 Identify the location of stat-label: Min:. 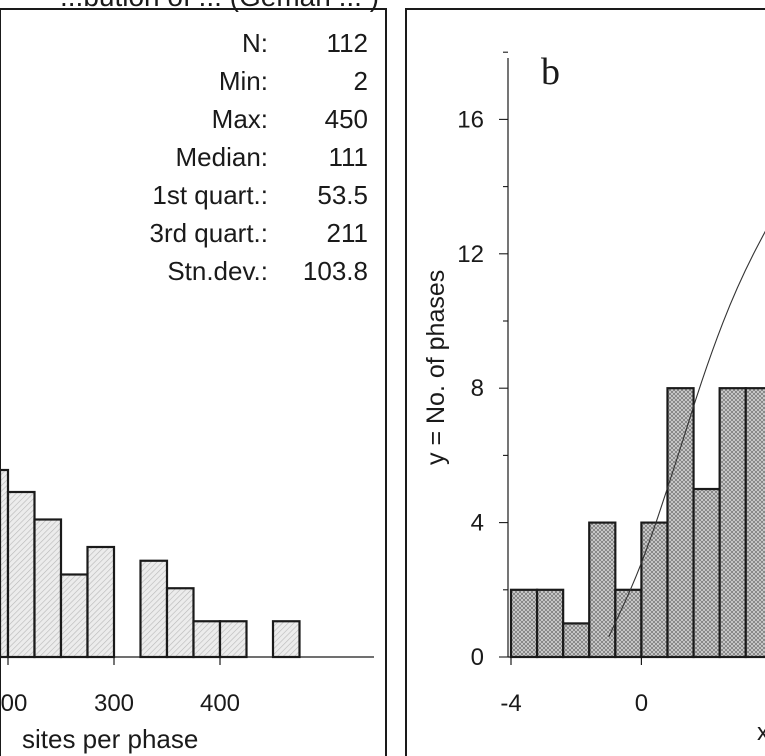
(243, 81).